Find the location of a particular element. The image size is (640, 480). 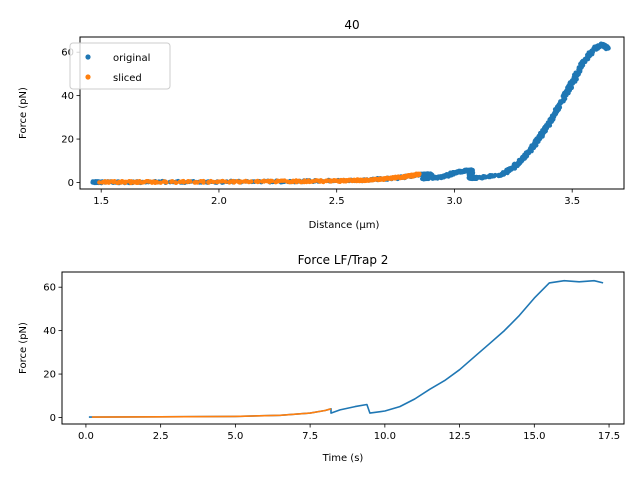

bottom-y-tick-label: 0 is located at coordinates (53, 418).